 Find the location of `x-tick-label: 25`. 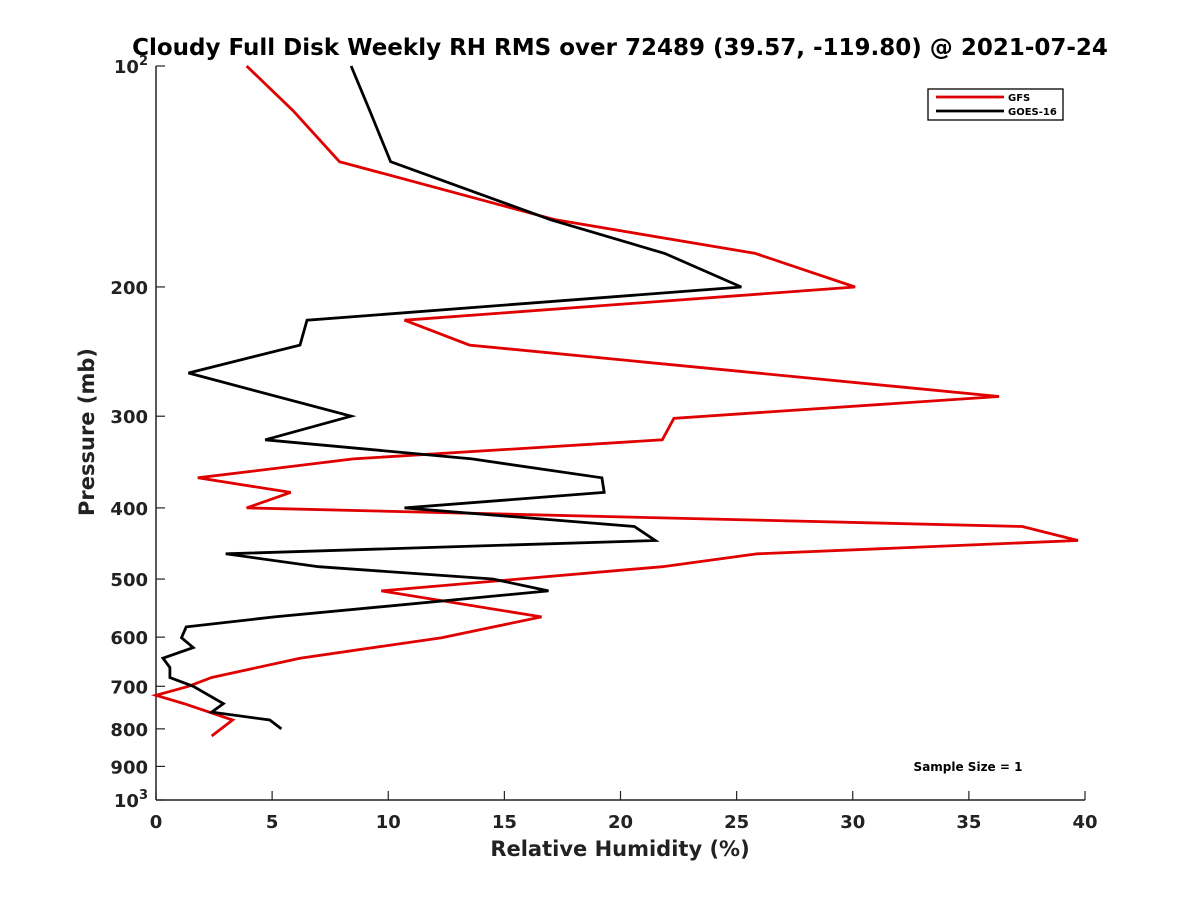

x-tick-label: 25 is located at coordinates (736, 822).